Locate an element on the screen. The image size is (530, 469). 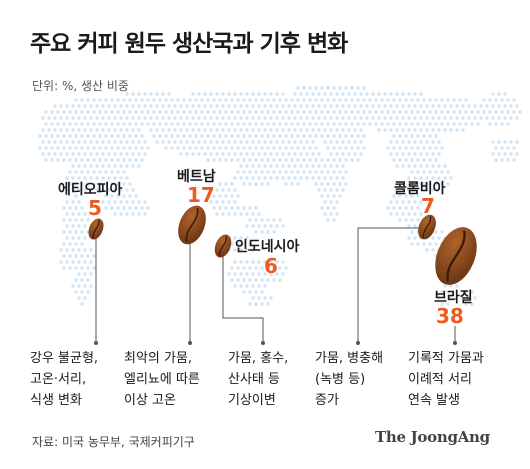
brand-logo: The JoongAng is located at coordinates (432, 437).